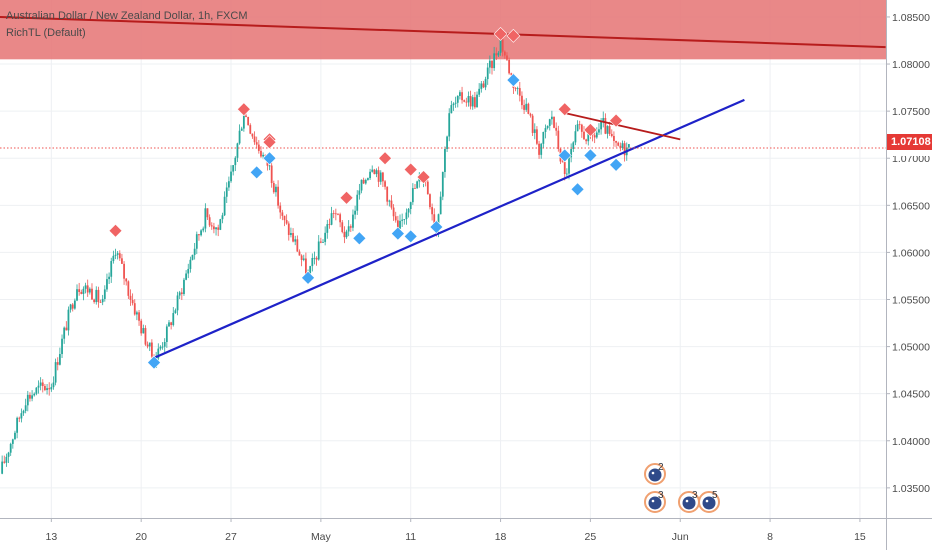 The height and width of the screenshot is (555, 932). Describe the element at coordinates (46, 33) in the screenshot. I see `indicator-label: RichTL (Default)` at that location.